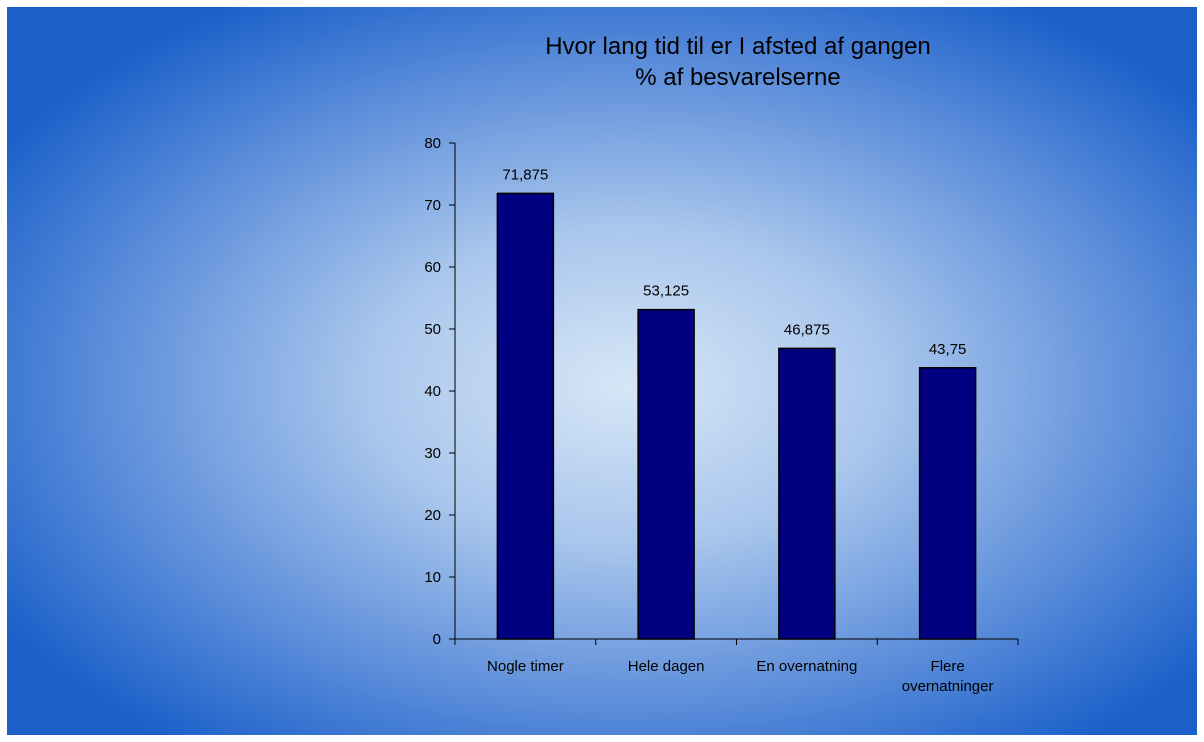 Image resolution: width=1204 pixels, height=742 pixels. Describe the element at coordinates (525, 174) in the screenshot. I see `data-label: 71,875` at that location.